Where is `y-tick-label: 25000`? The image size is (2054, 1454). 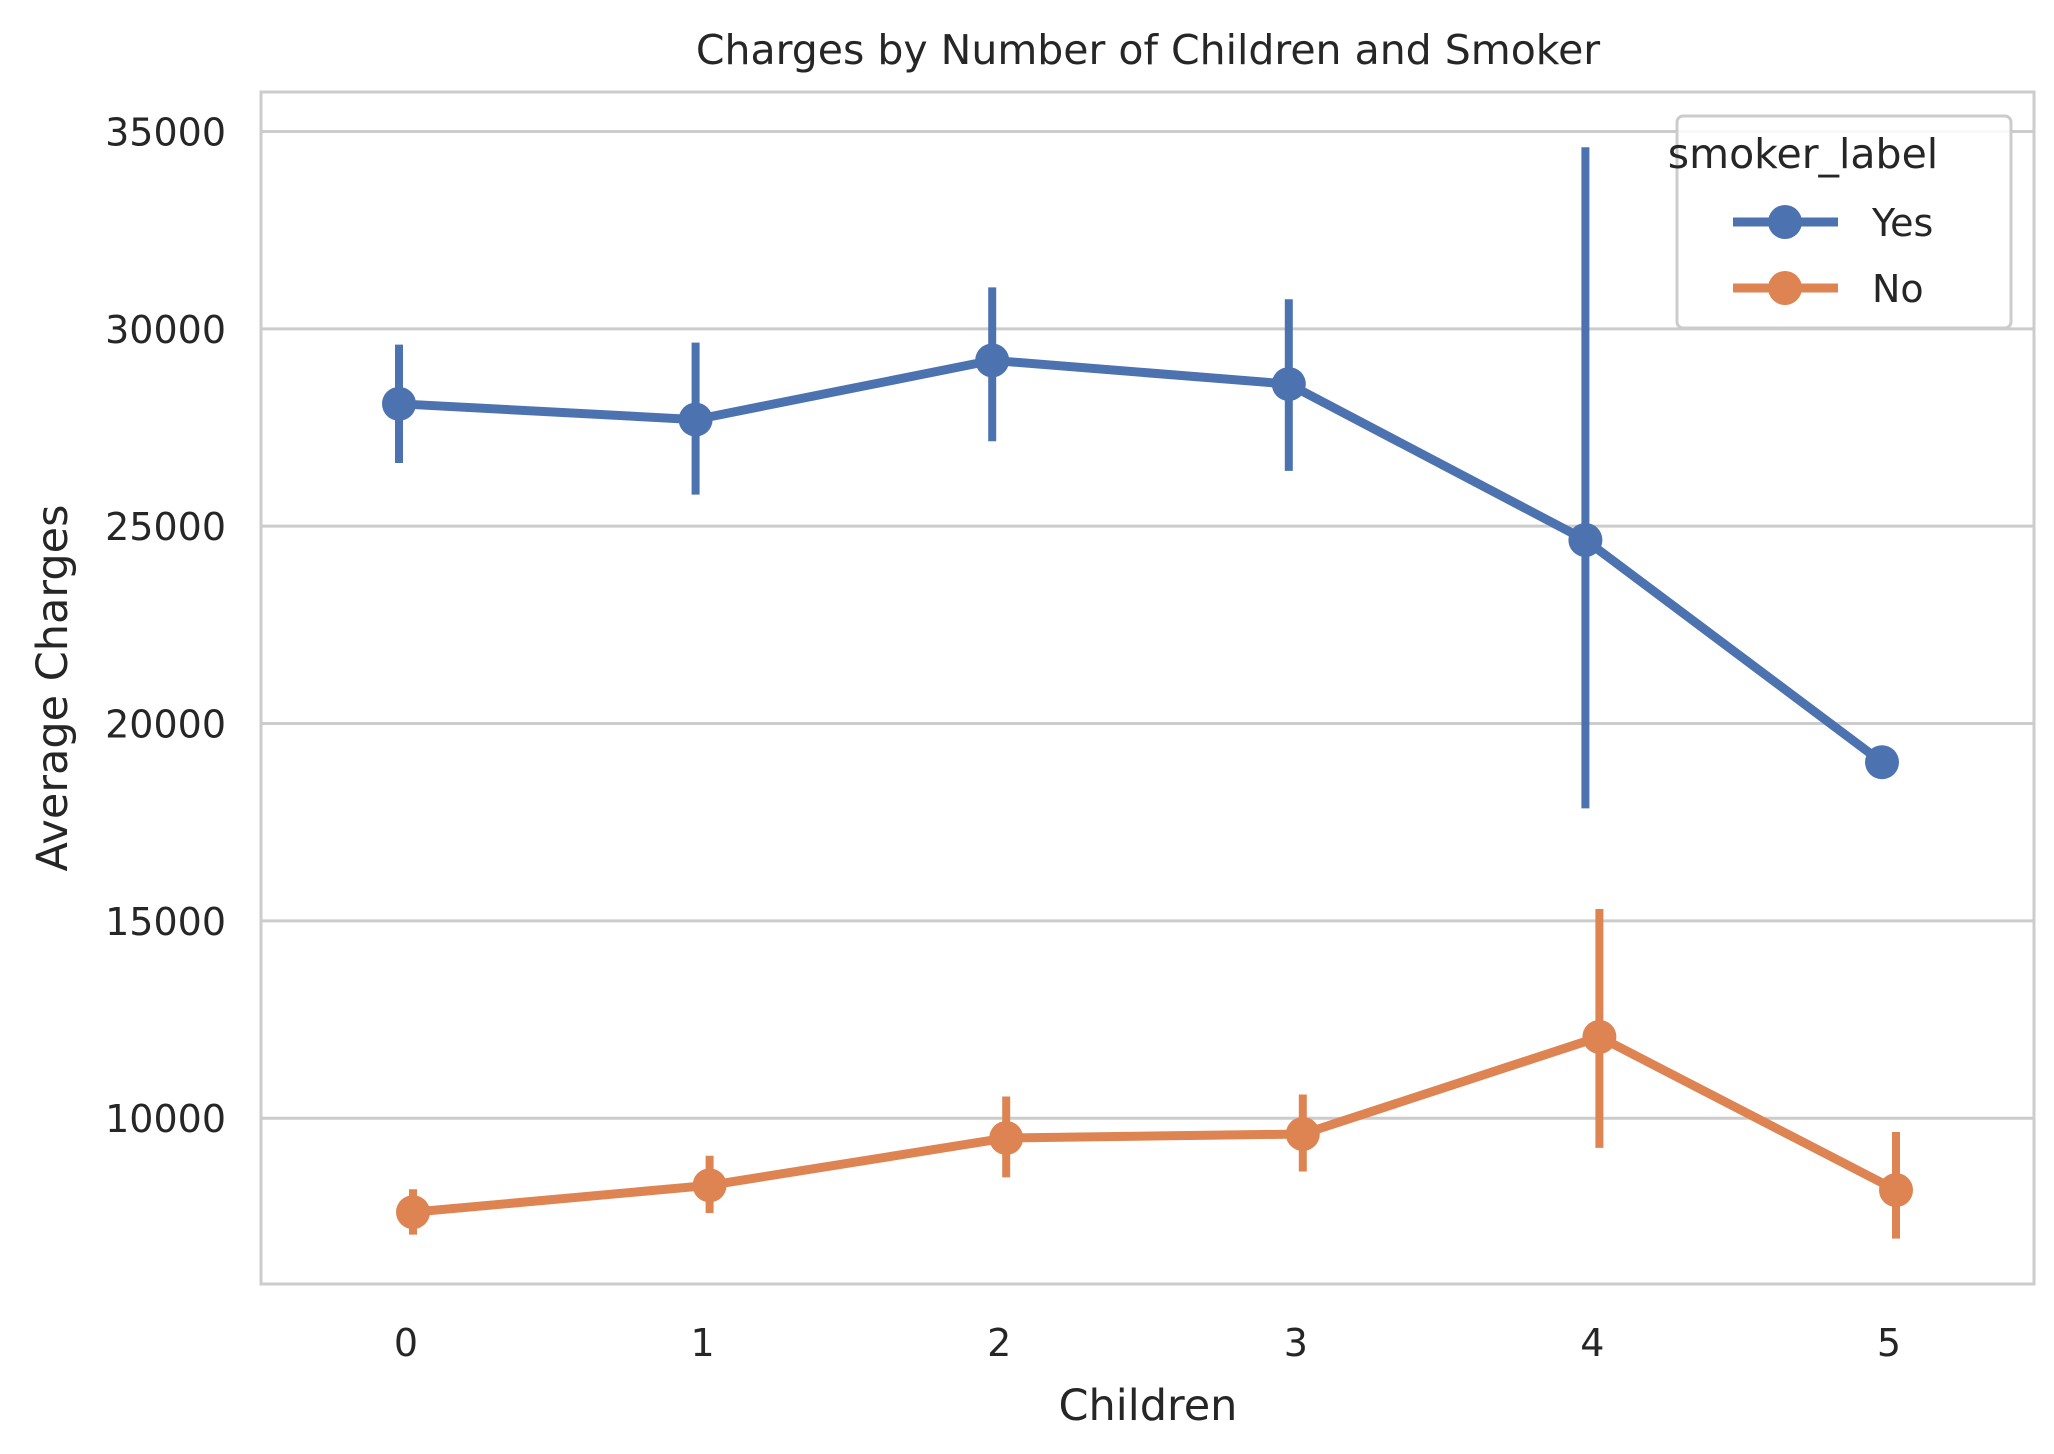 y-tick-label: 25000 is located at coordinates (165, 527).